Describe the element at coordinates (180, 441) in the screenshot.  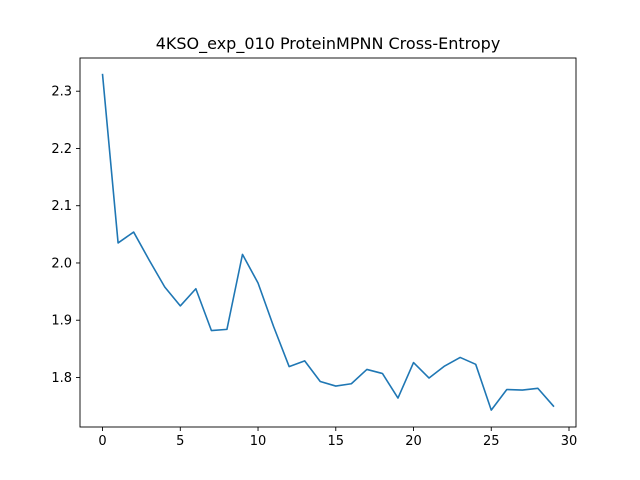
I see `x-tick-label: 5` at that location.